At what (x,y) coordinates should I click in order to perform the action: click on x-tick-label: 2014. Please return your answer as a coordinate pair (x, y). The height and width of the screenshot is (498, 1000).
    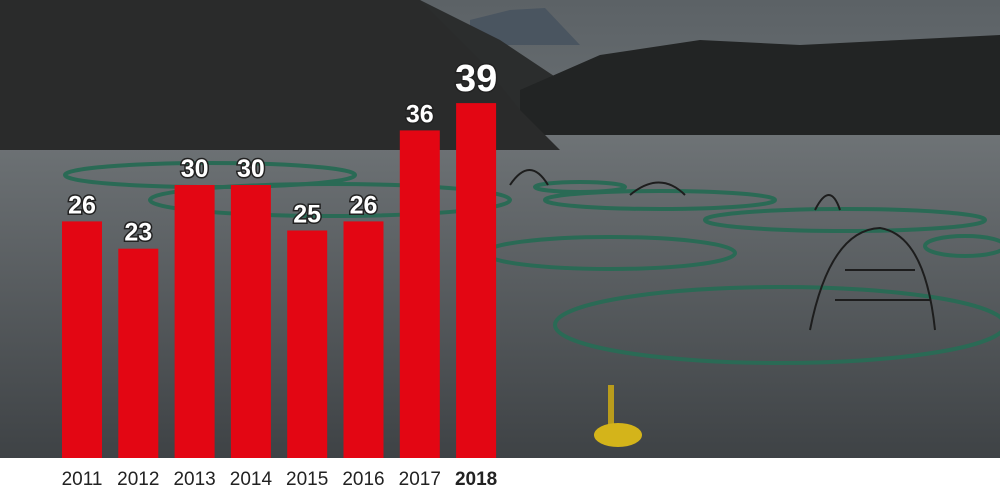
    Looking at the image, I should click on (251, 479).